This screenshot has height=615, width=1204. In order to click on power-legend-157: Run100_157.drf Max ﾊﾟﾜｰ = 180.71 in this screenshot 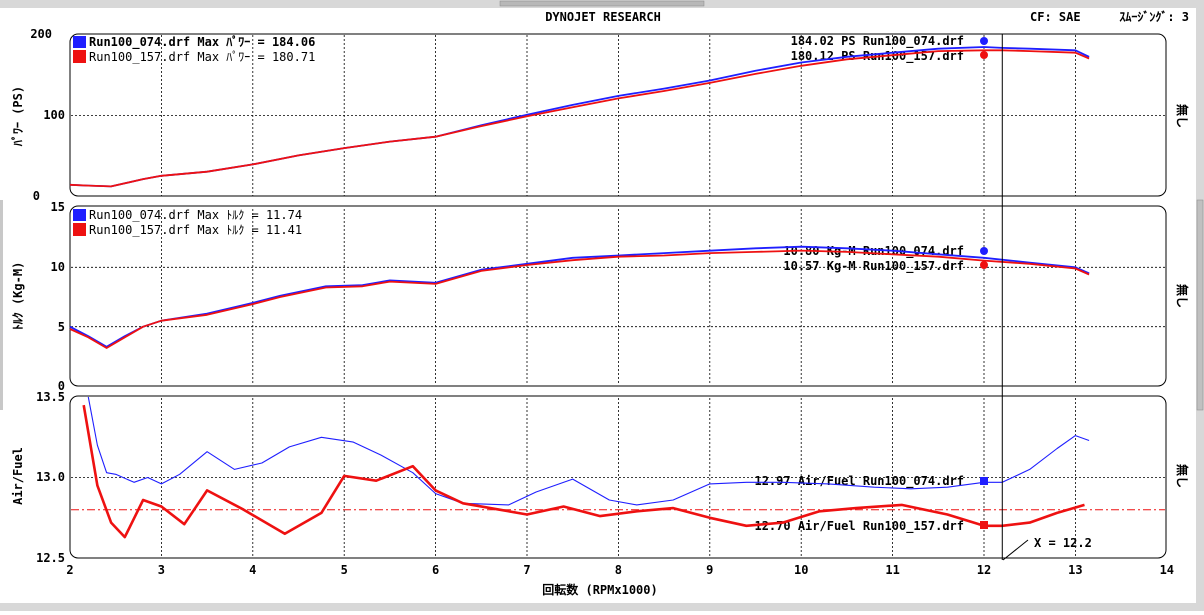, I will do `click(202, 57)`.